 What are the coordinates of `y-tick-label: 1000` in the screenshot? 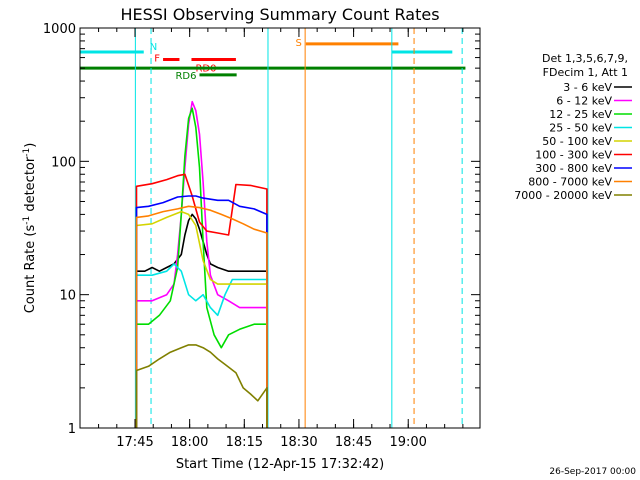 It's located at (59, 29).